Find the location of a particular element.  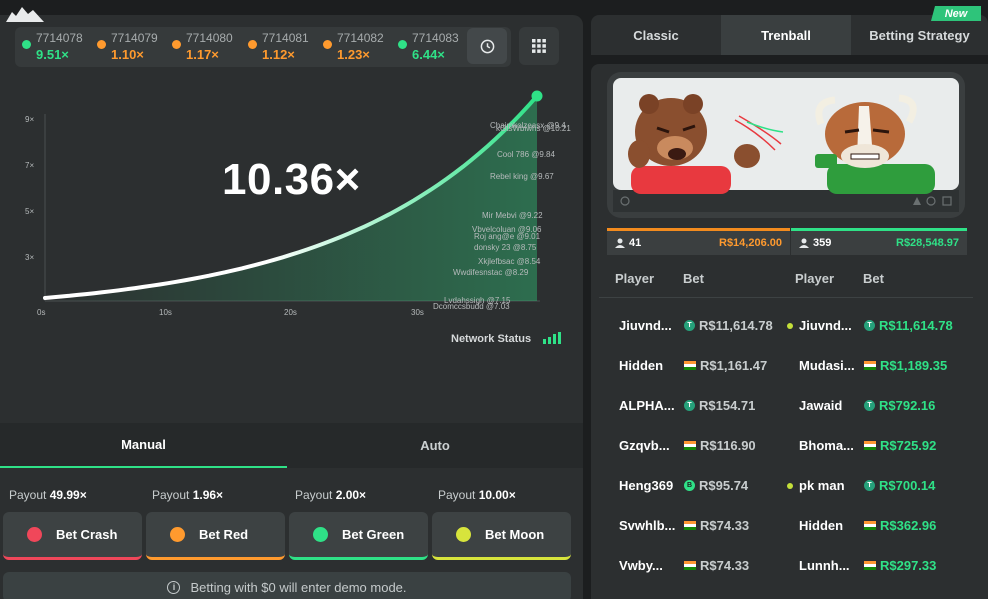

cashout-label: Vbvelcoluan @9.06 is located at coordinates (507, 229).